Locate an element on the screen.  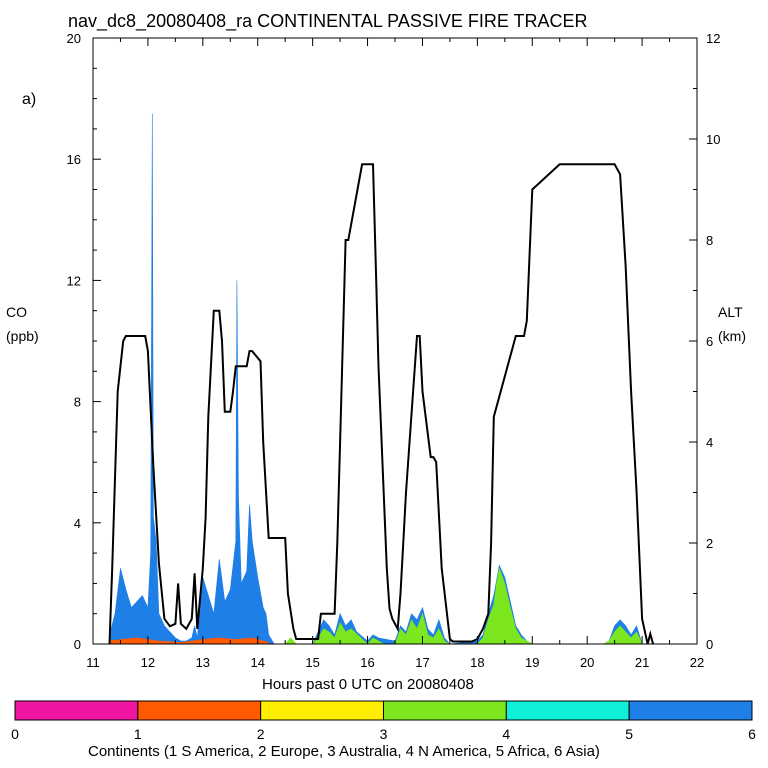
x-tick-label: 18 is located at coordinates (477, 662).